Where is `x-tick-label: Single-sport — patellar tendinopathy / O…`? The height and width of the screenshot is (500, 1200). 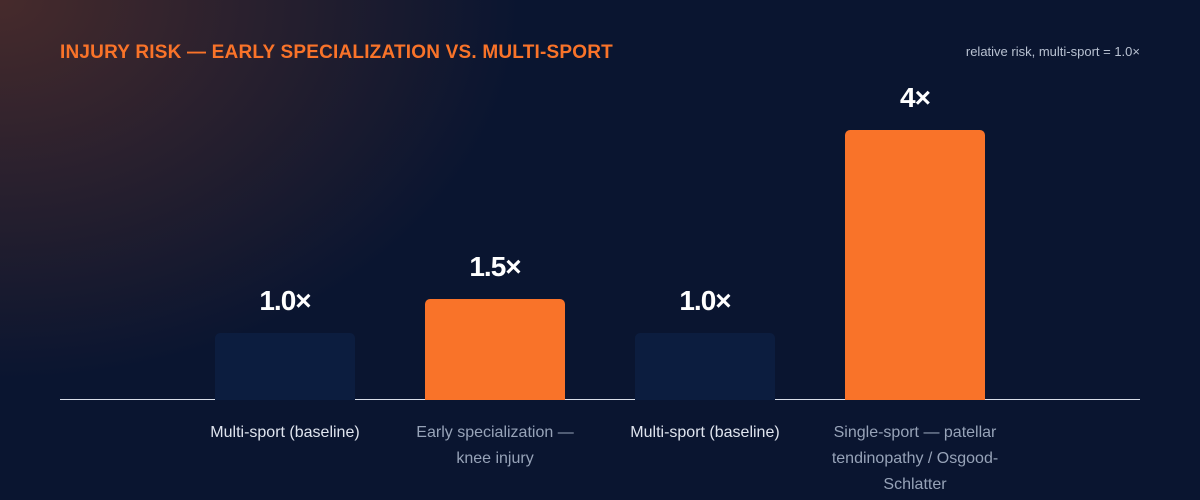 x-tick-label: Single-sport — patellar tendinopathy / O… is located at coordinates (915, 458).